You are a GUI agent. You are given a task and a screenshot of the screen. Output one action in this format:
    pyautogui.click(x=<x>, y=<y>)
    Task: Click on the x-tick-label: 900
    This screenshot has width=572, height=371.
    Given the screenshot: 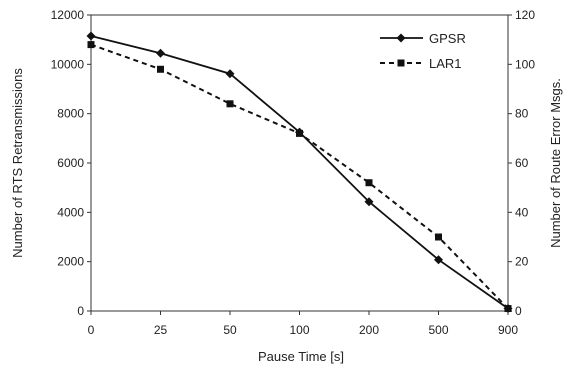 What is the action you would take?
    pyautogui.click(x=508, y=330)
    